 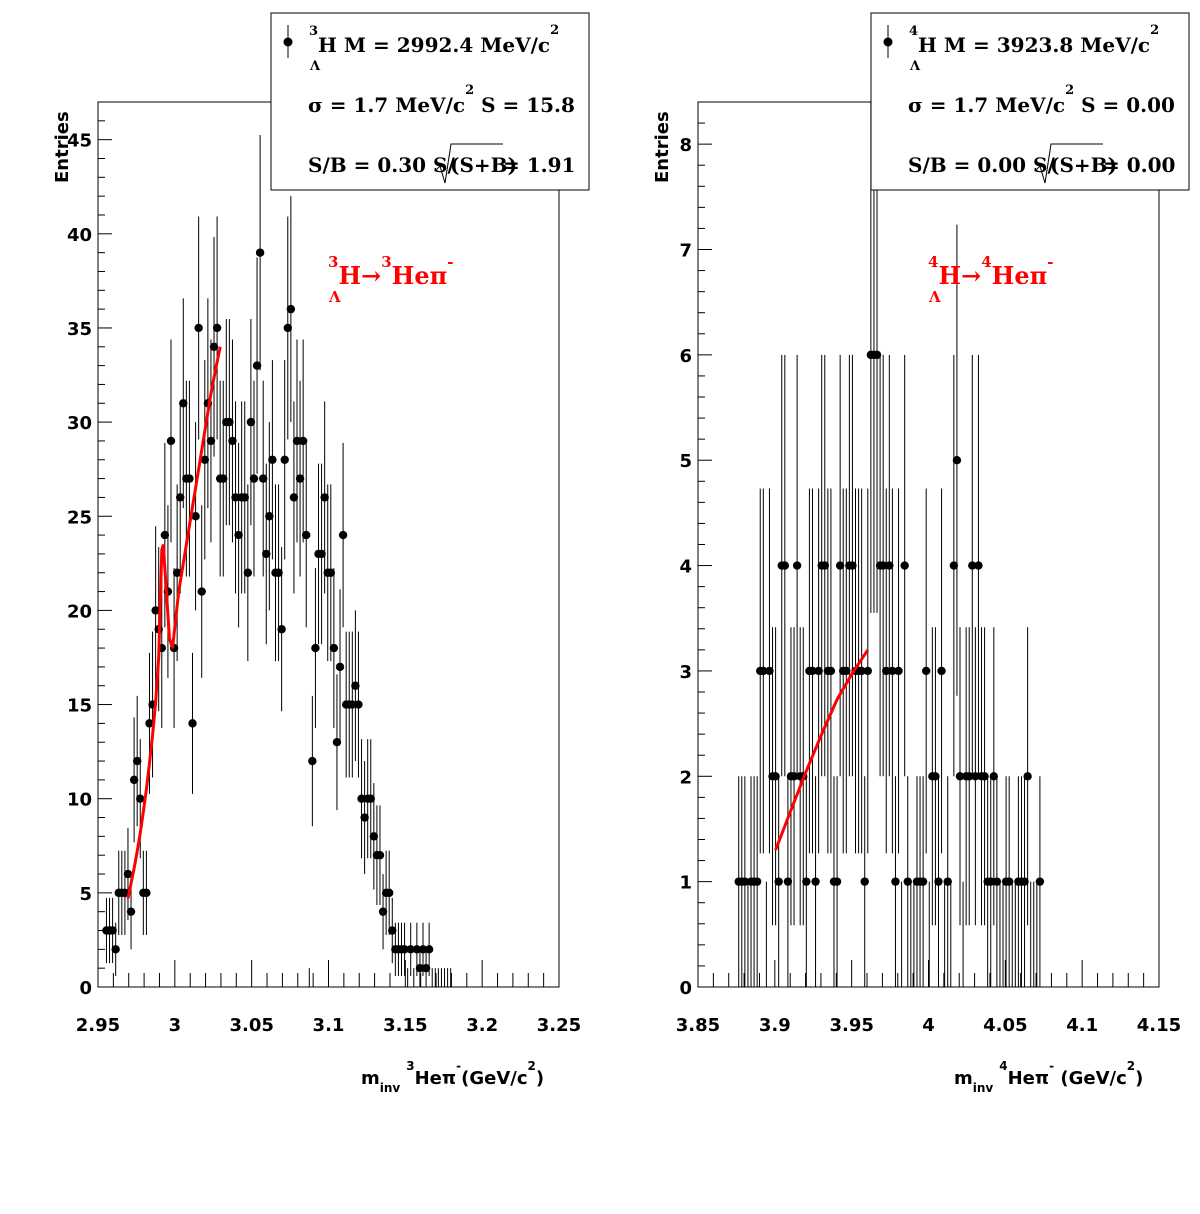 I want to click on right-stats-row2-tail: S = 0.00, so click(x=1124, y=105).